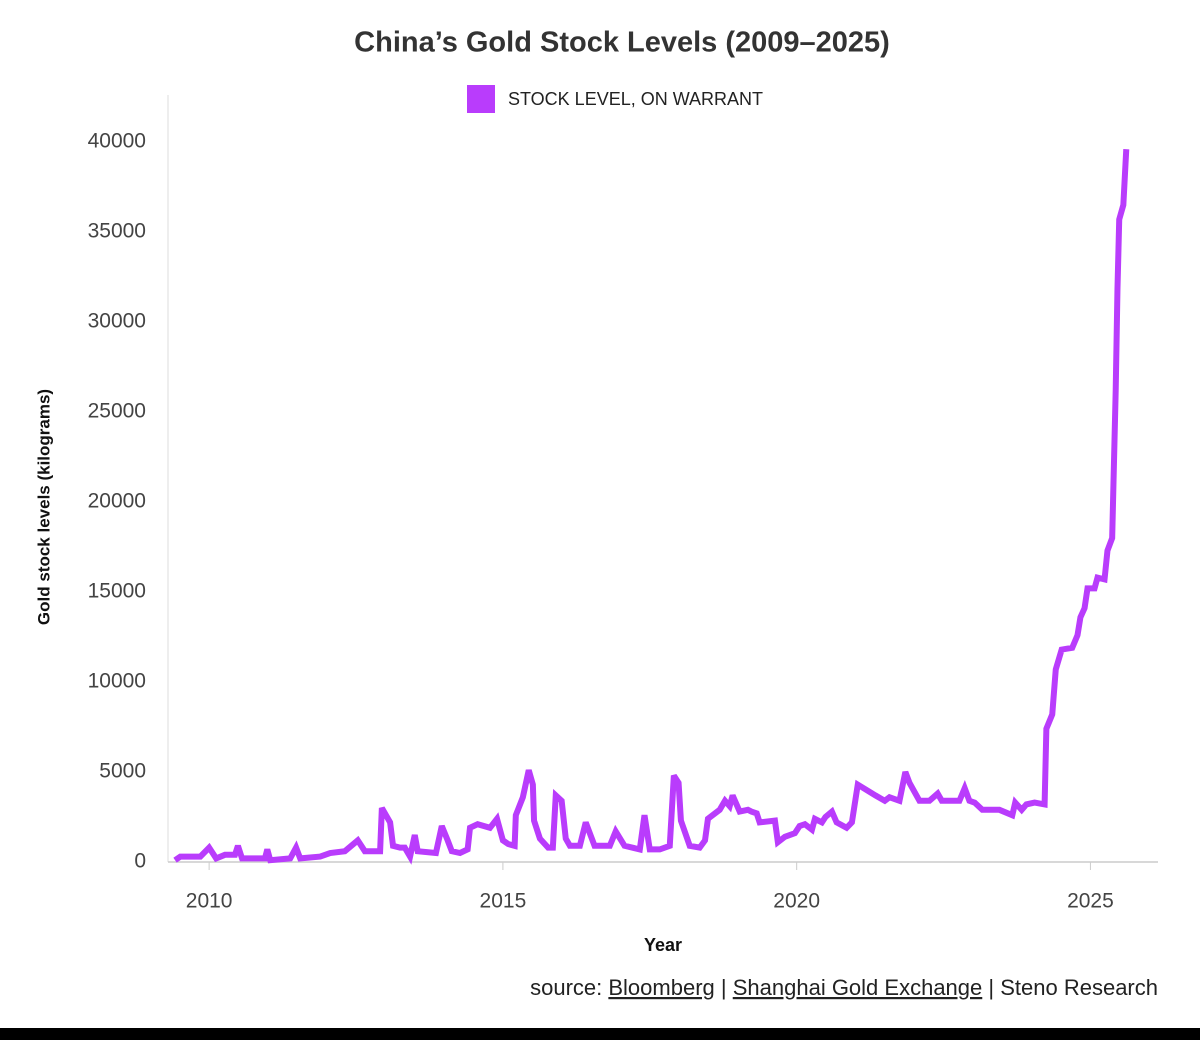  What do you see at coordinates (622, 43) in the screenshot?
I see `chart-title: China’s Gold Stock Levels (2009–2025)` at bounding box center [622, 43].